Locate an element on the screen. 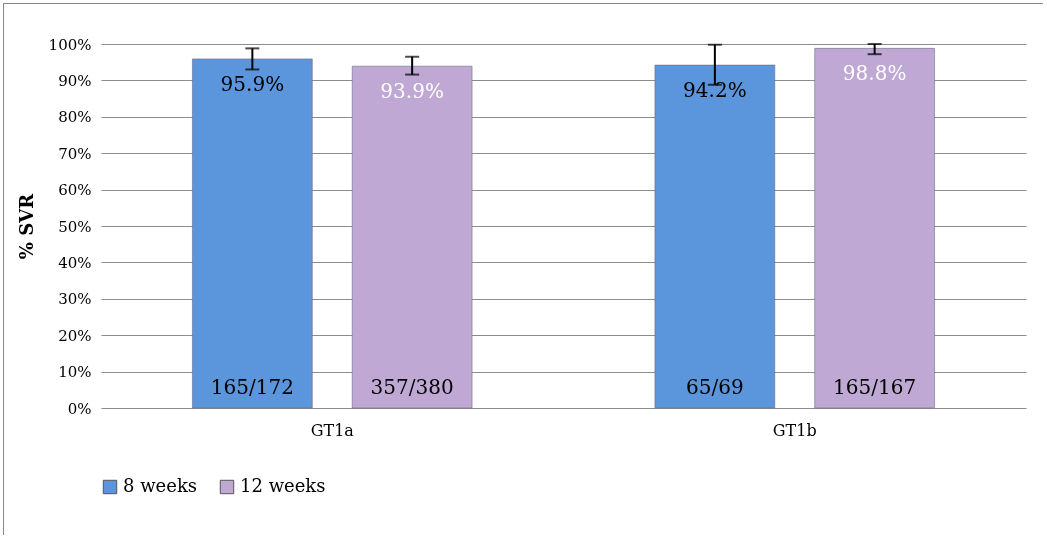 Image resolution: width=1047 pixels, height=540 pixels. data-label: 93.9% is located at coordinates (412, 91).